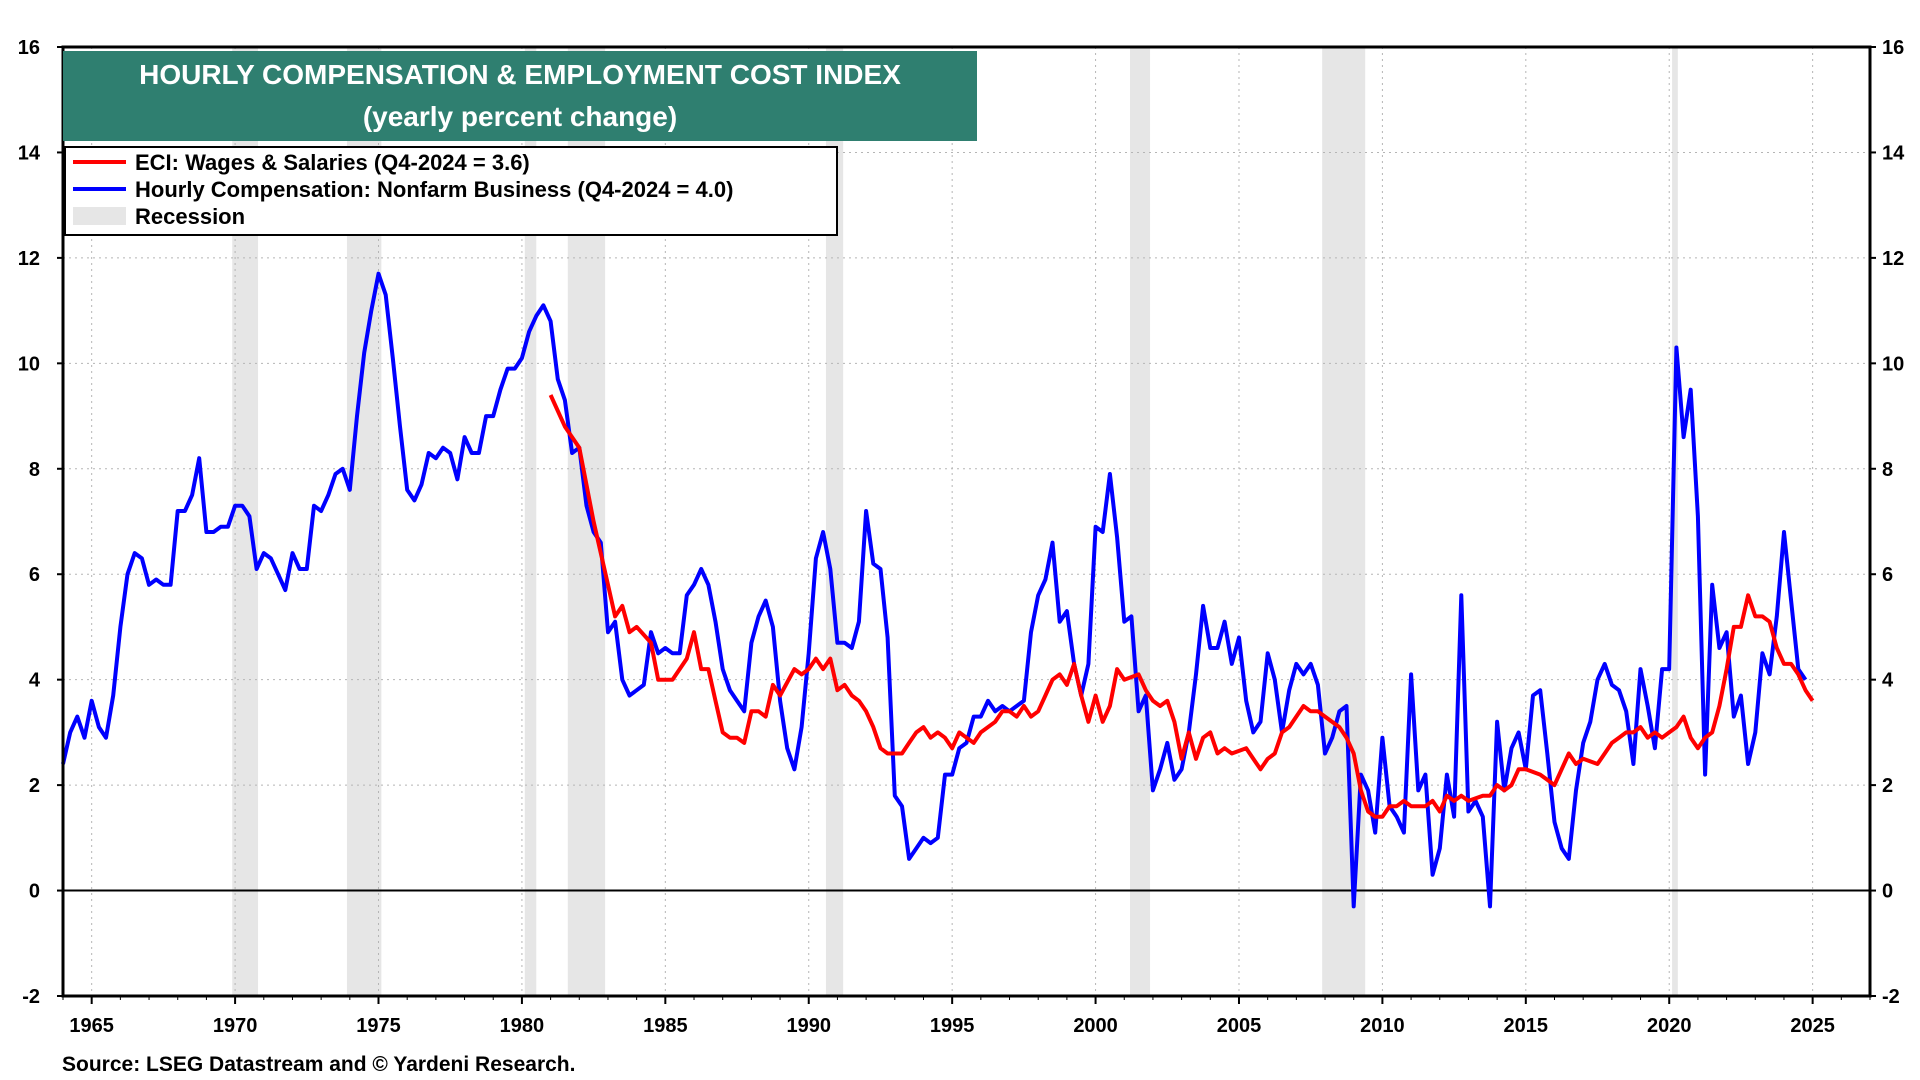 This screenshot has height=1080, width=1920. I want to click on x-tick-label: 1985, so click(665, 1026).